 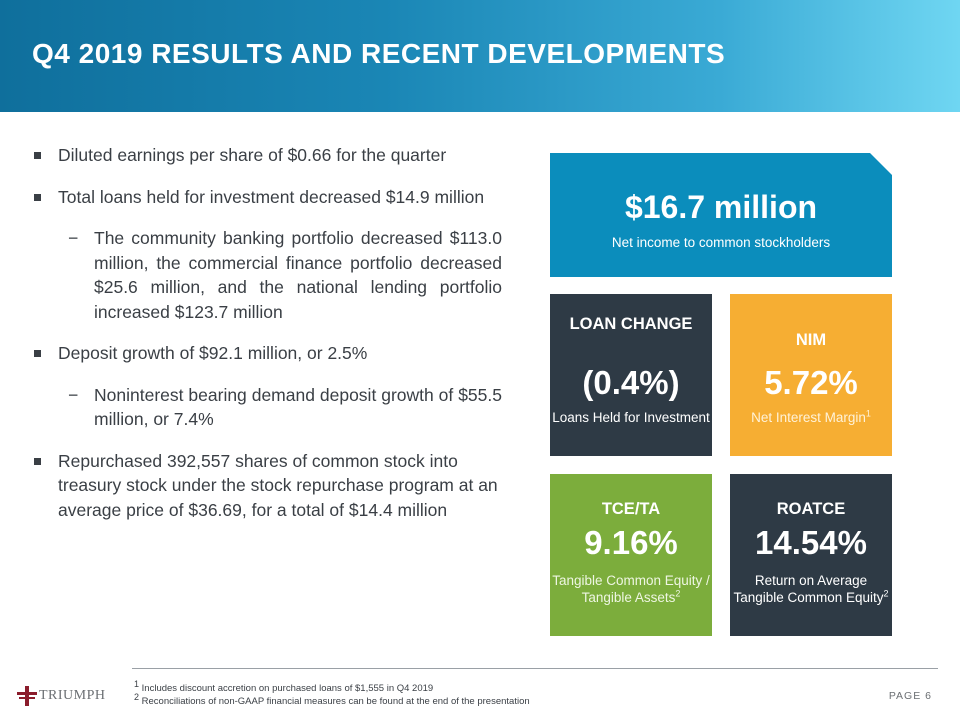 What do you see at coordinates (535, 668) in the screenshot?
I see `footer-divider` at bounding box center [535, 668].